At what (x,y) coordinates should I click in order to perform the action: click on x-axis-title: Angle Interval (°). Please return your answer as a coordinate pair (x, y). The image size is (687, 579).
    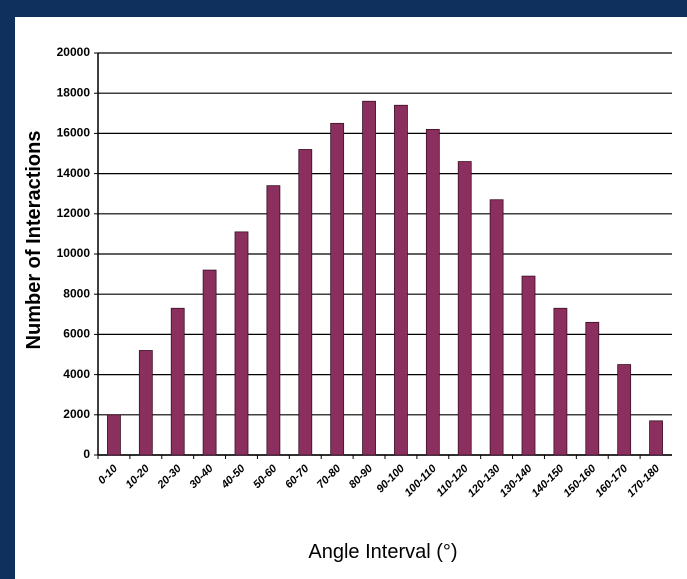
    Looking at the image, I should click on (382, 552).